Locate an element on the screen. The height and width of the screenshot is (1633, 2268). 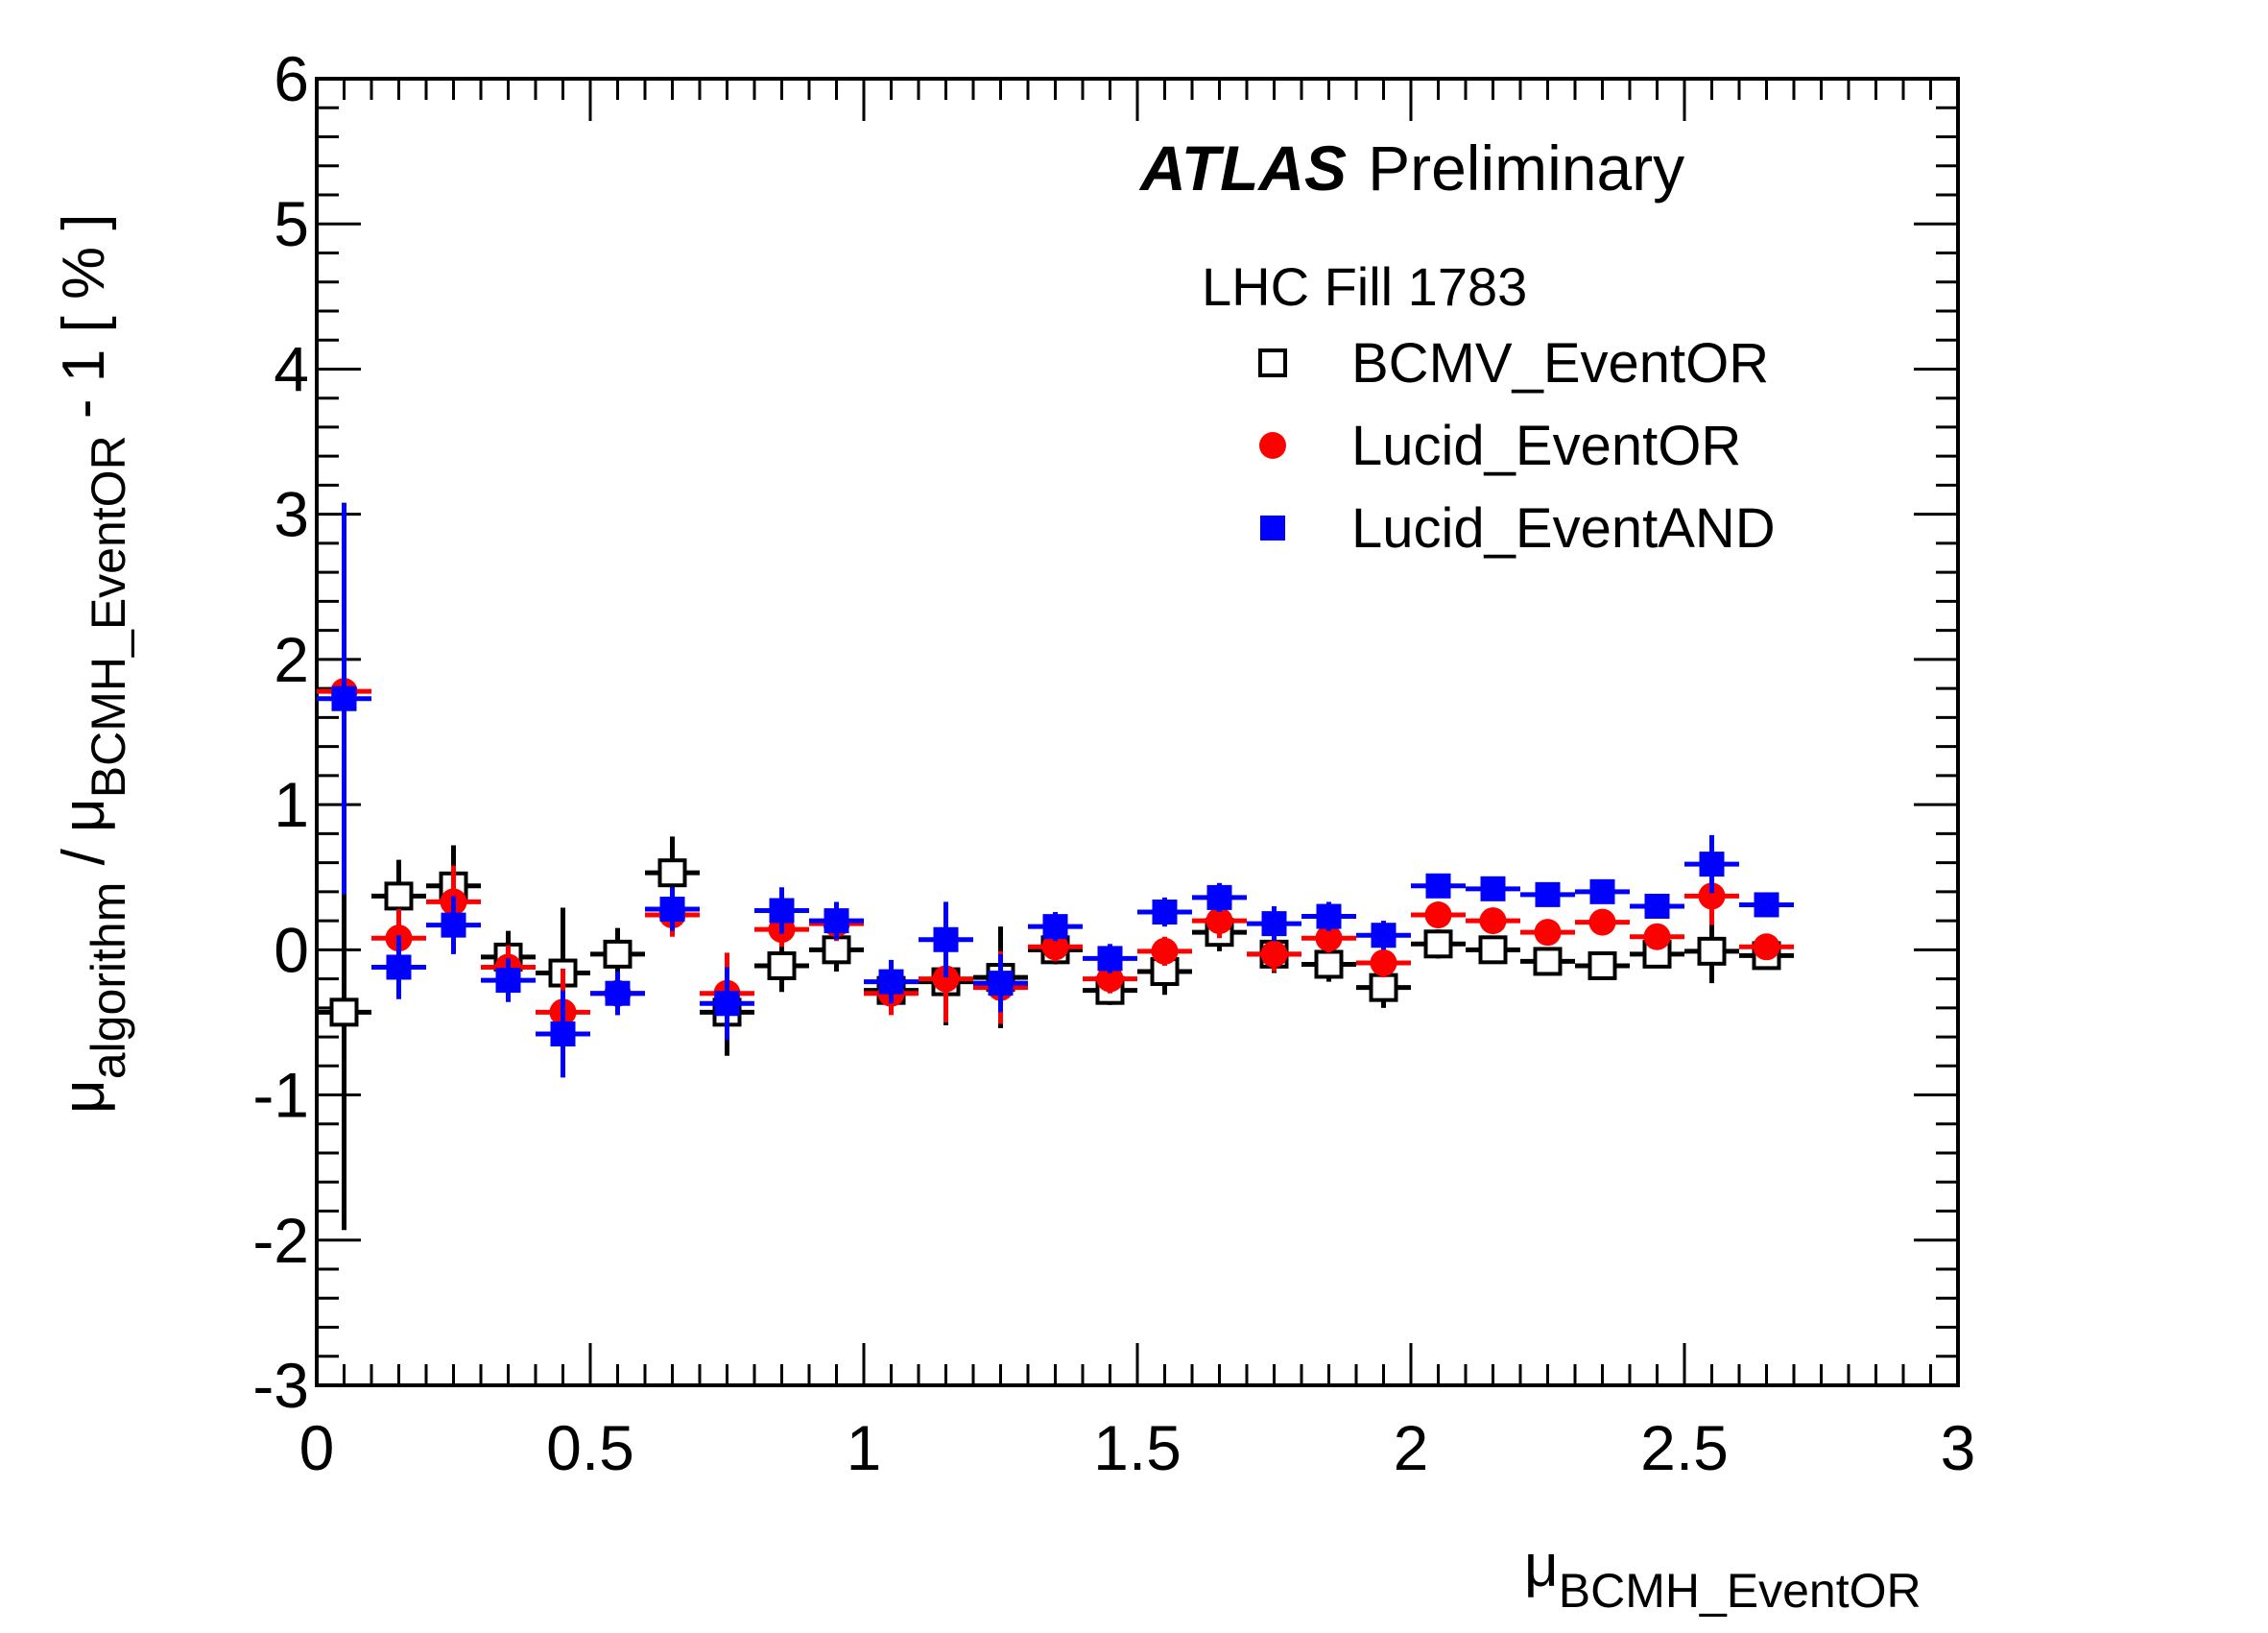
legend-label: Lucid_EventAND is located at coordinates (1563, 528).